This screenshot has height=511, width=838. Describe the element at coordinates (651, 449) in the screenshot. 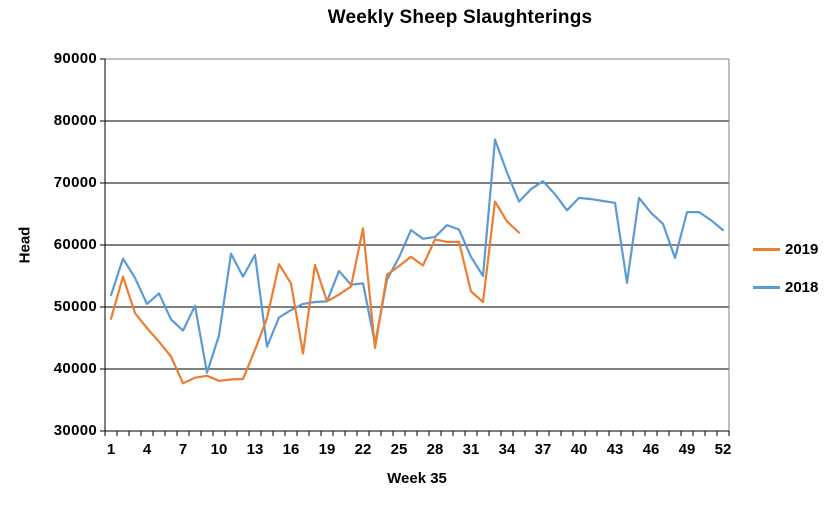

I see `x-tick-label: 46` at that location.